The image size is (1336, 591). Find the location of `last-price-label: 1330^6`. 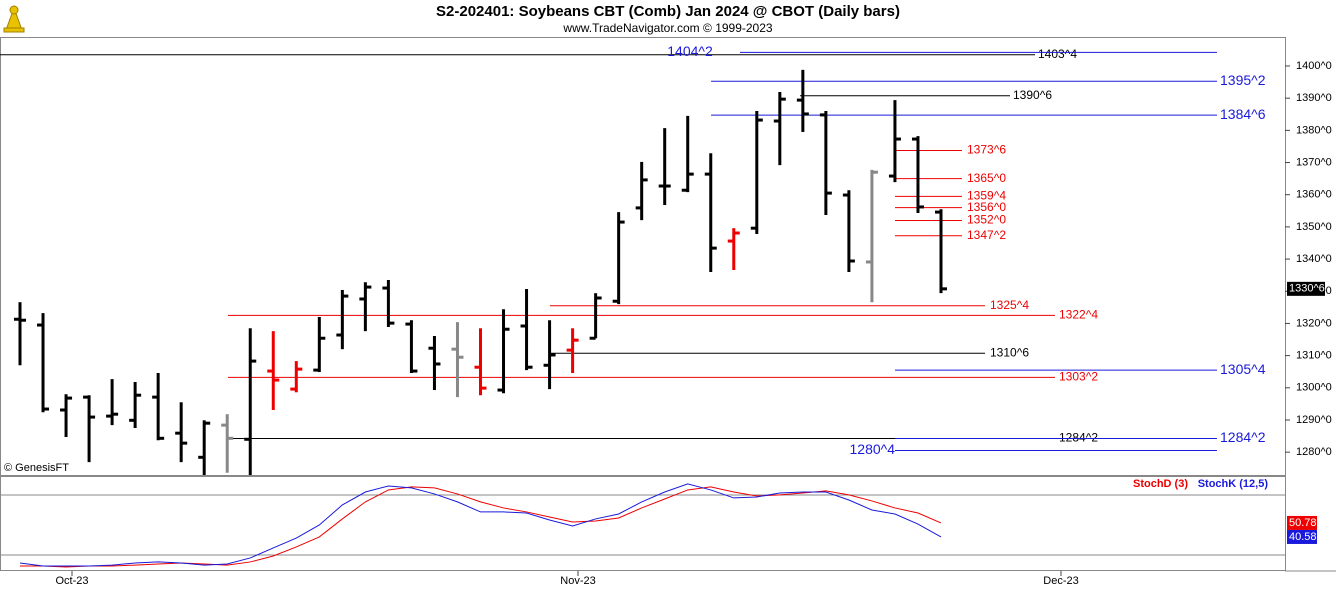

last-price-label: 1330^6 is located at coordinates (1307, 289).